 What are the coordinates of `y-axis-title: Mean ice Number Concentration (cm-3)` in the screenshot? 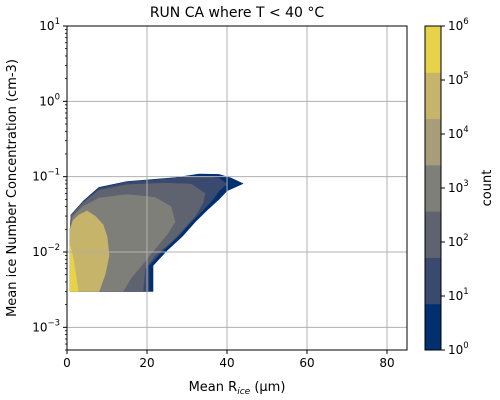 It's located at (12, 188).